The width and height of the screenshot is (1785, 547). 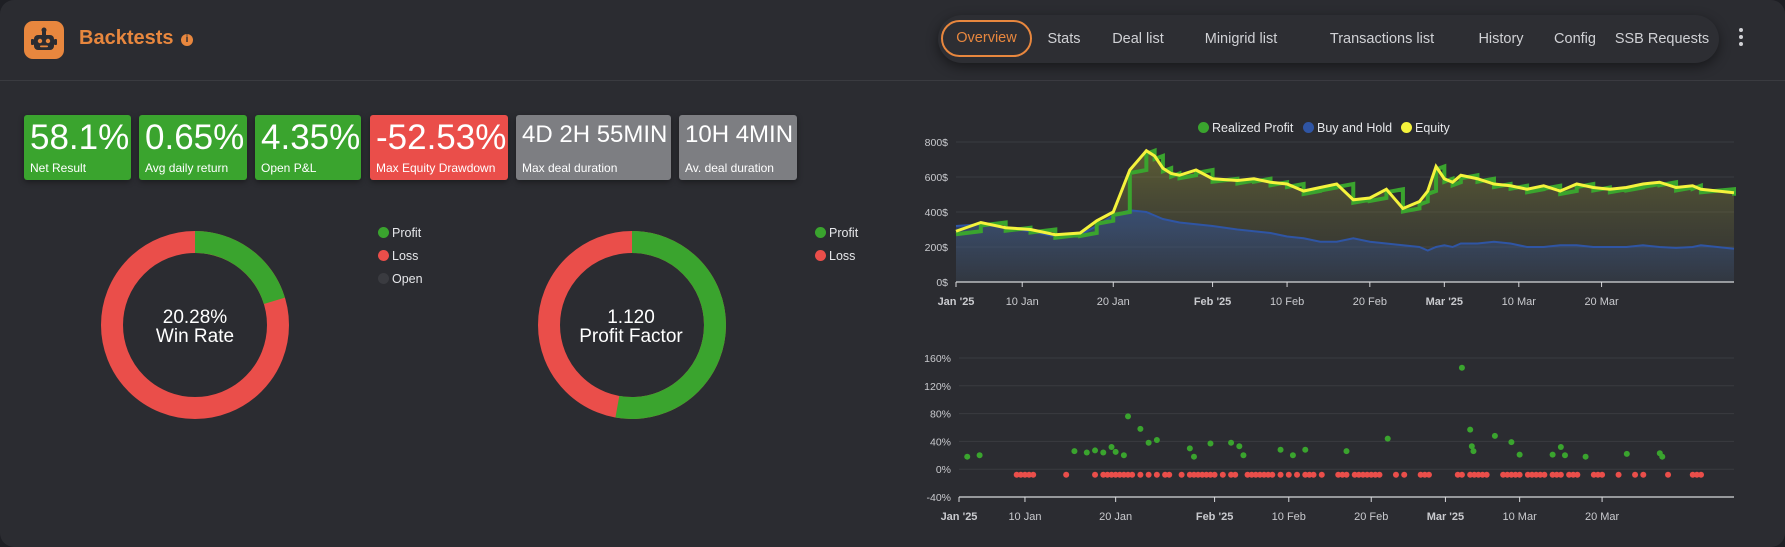 What do you see at coordinates (1575, 39) in the screenshot?
I see `tab-config: Config` at bounding box center [1575, 39].